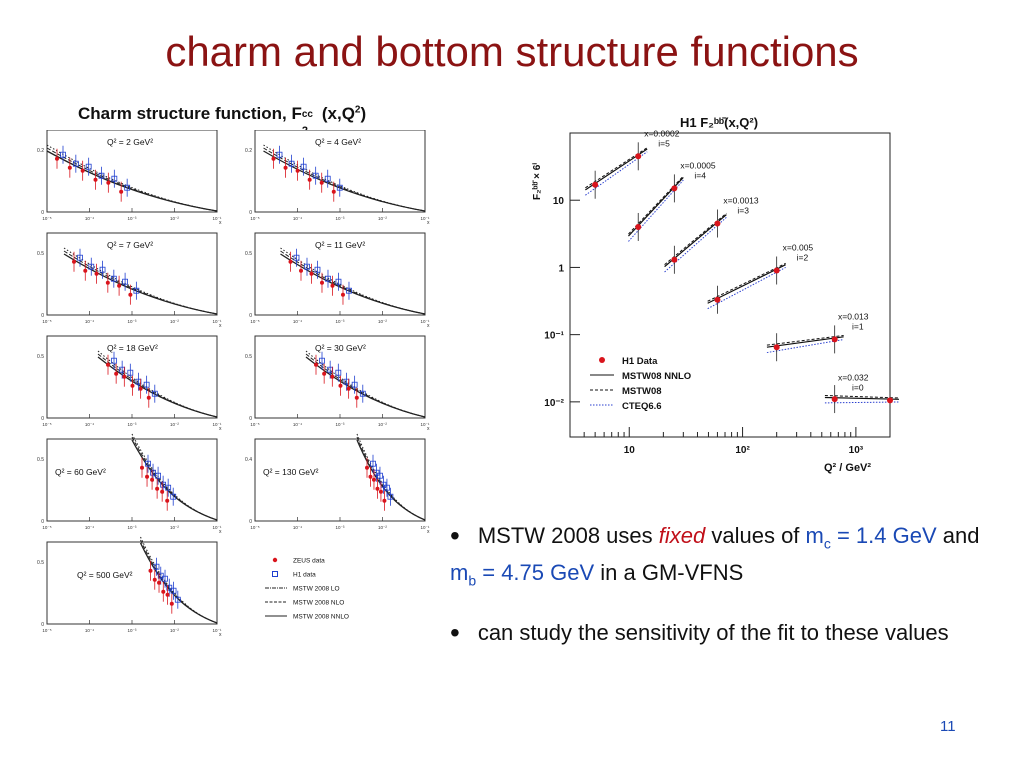  Describe the element at coordinates (220, 429) in the screenshot. I see `x-axis-label: x` at that location.